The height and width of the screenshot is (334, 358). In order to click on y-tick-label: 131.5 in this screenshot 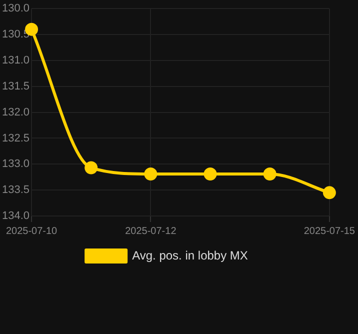, I will do `click(16, 86)`.